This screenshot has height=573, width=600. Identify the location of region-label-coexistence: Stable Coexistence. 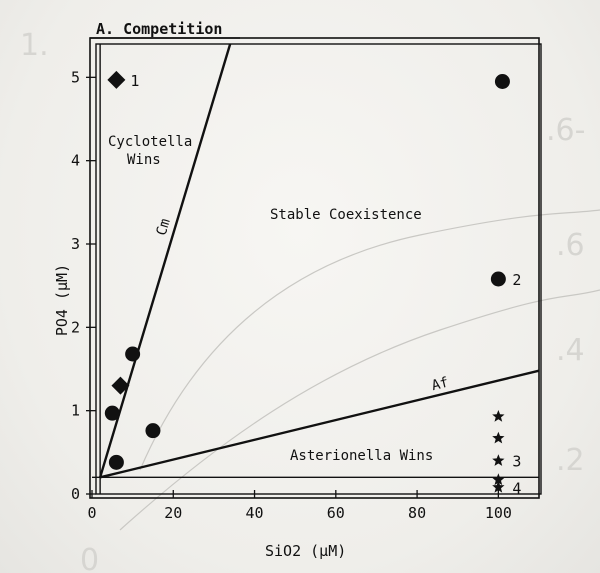
(346, 215).